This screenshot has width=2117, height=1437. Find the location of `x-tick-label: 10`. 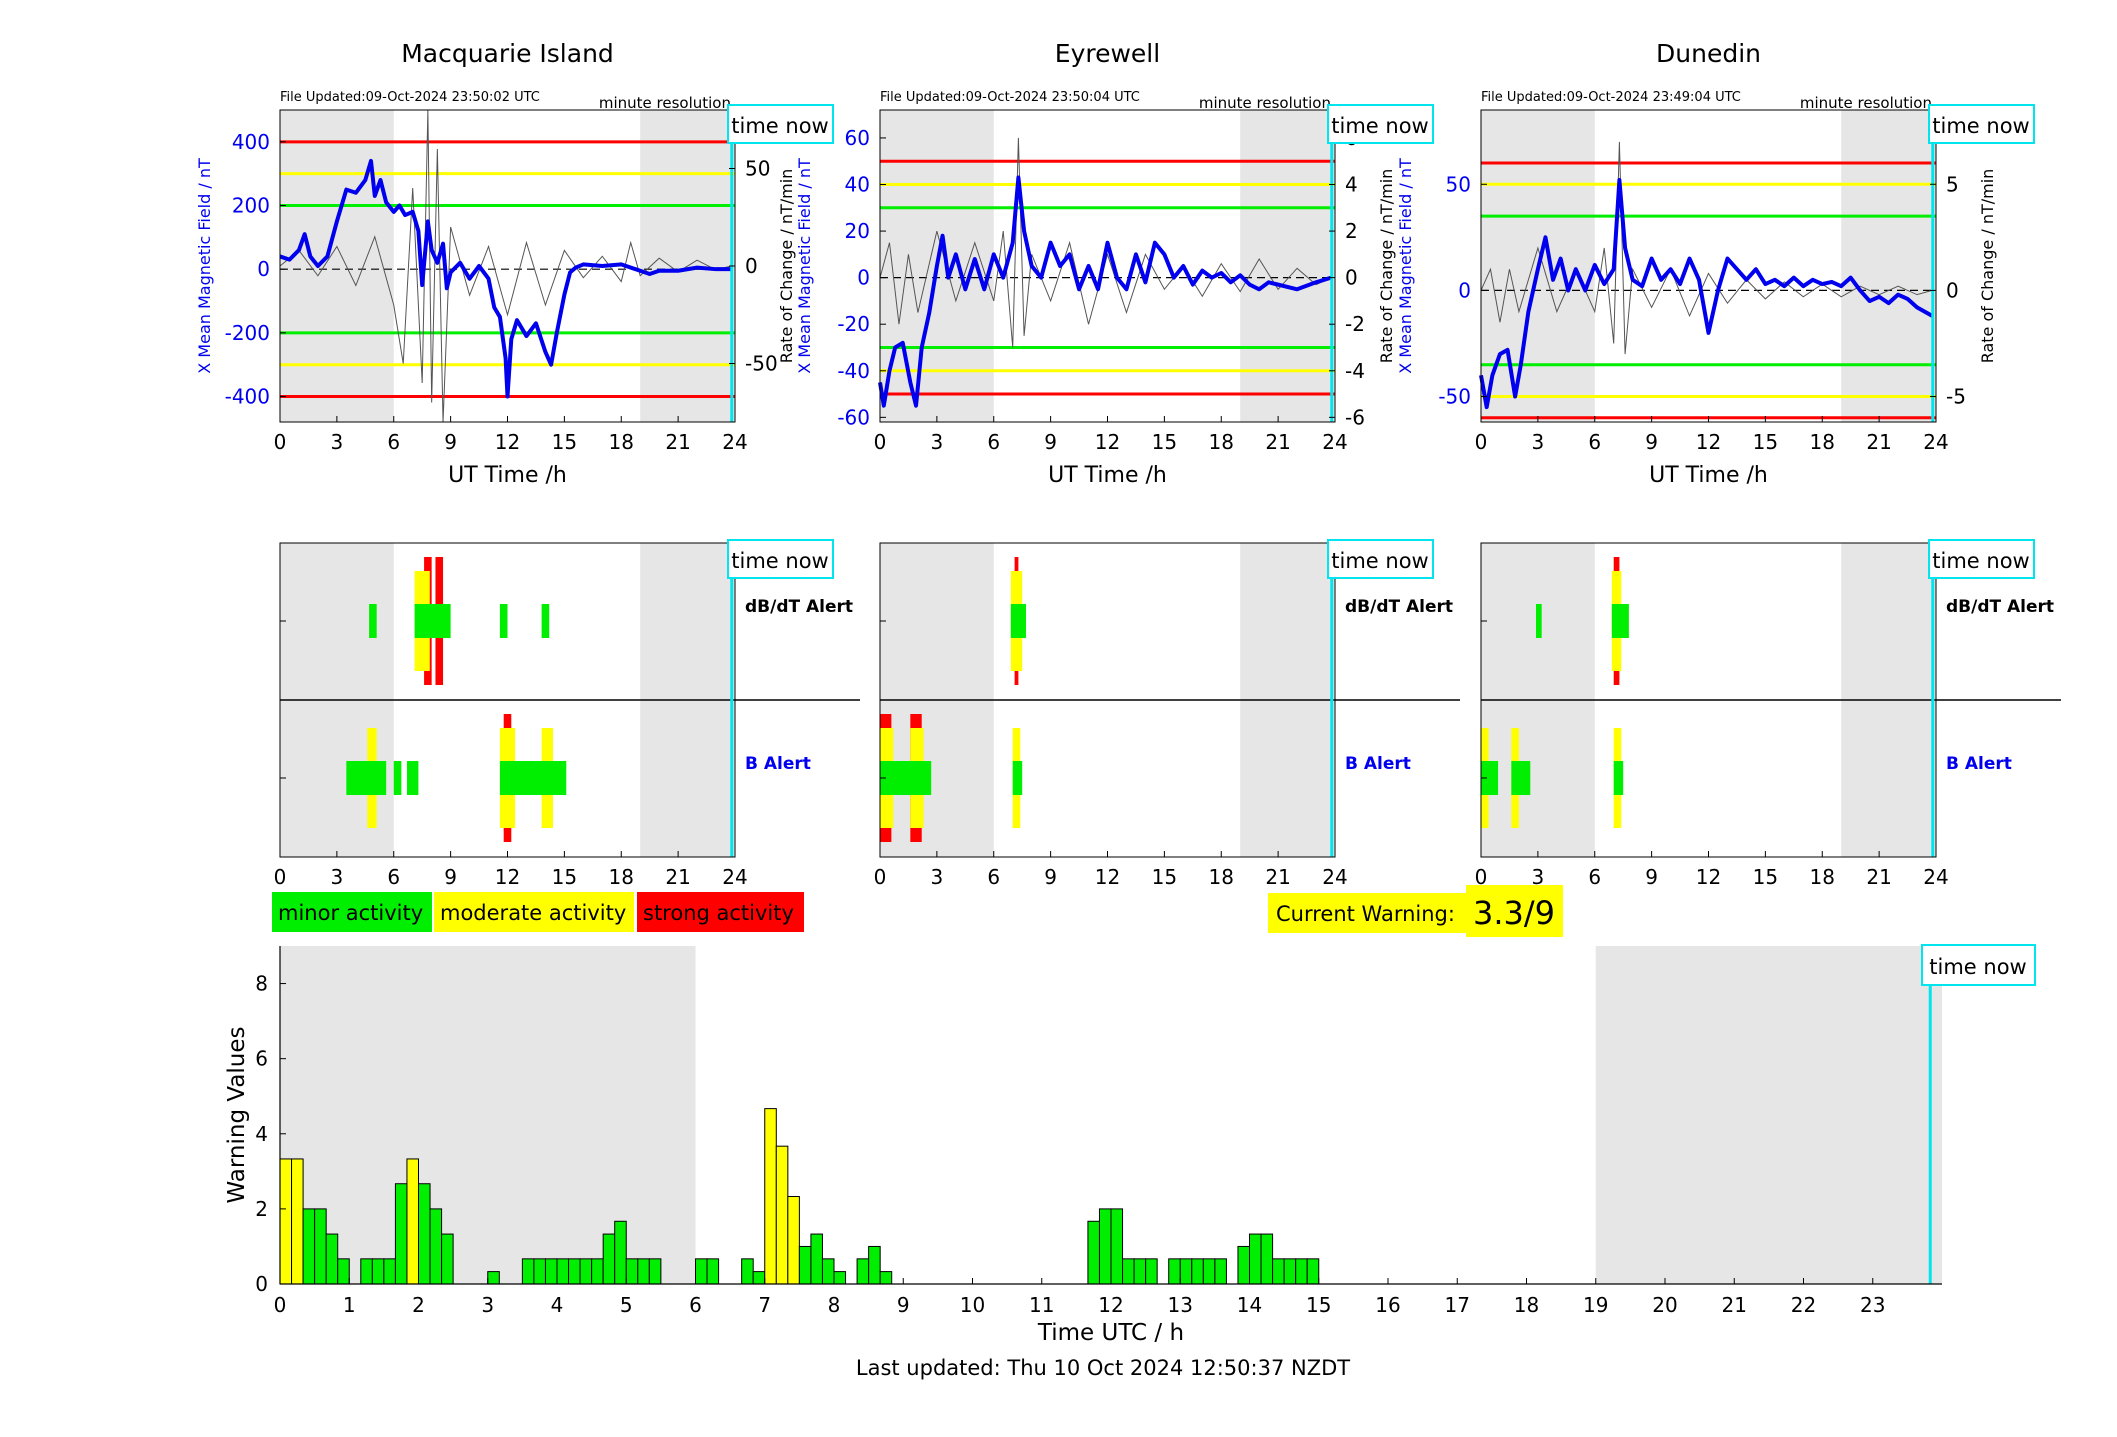

x-tick-label: 10 is located at coordinates (972, 1305).